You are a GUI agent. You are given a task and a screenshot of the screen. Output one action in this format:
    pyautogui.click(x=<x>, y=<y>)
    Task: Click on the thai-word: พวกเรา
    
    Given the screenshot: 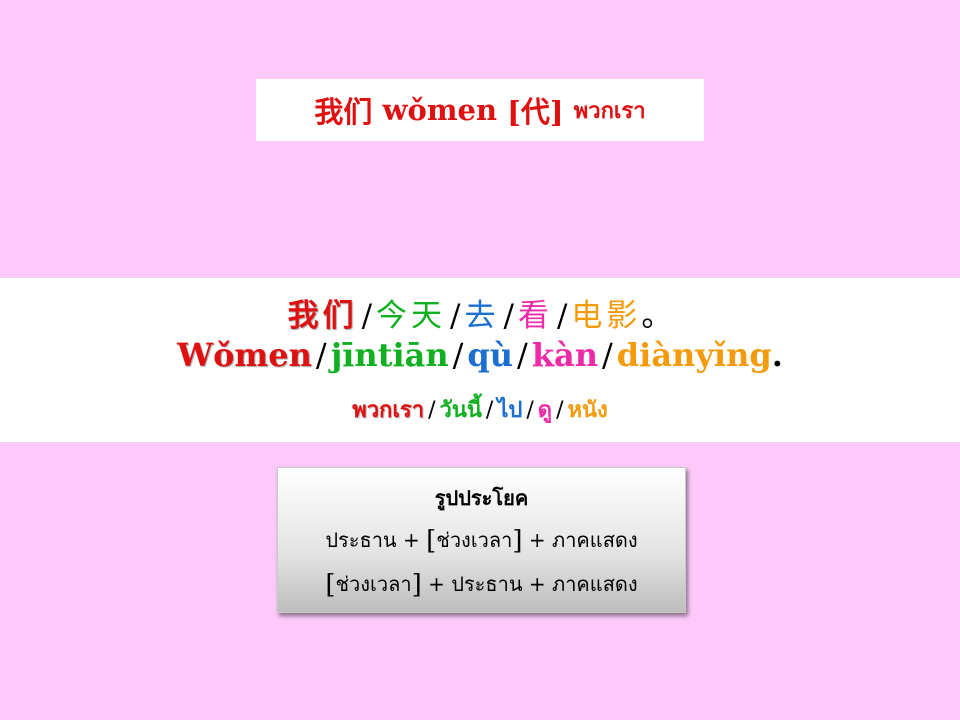 What is the action you would take?
    pyautogui.click(x=388, y=410)
    